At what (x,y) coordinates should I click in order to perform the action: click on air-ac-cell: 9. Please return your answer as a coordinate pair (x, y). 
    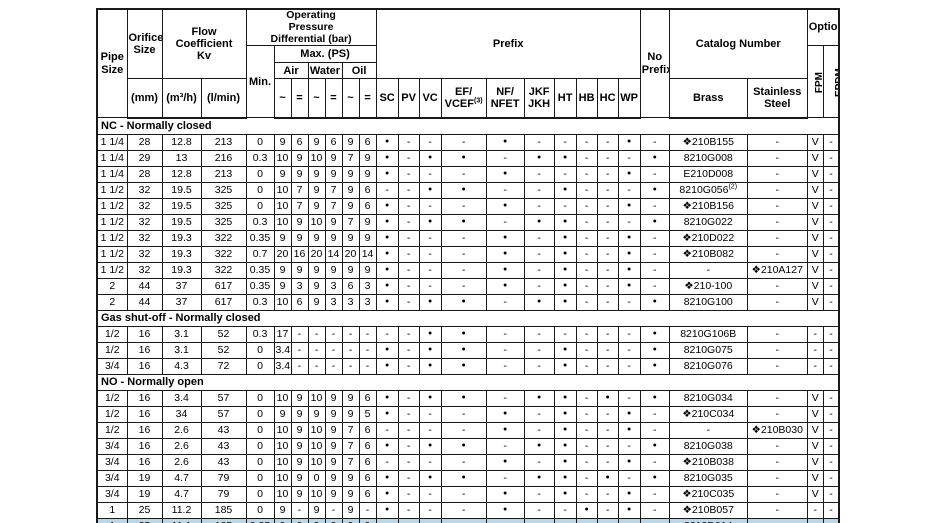
    Looking at the image, I should click on (282, 174).